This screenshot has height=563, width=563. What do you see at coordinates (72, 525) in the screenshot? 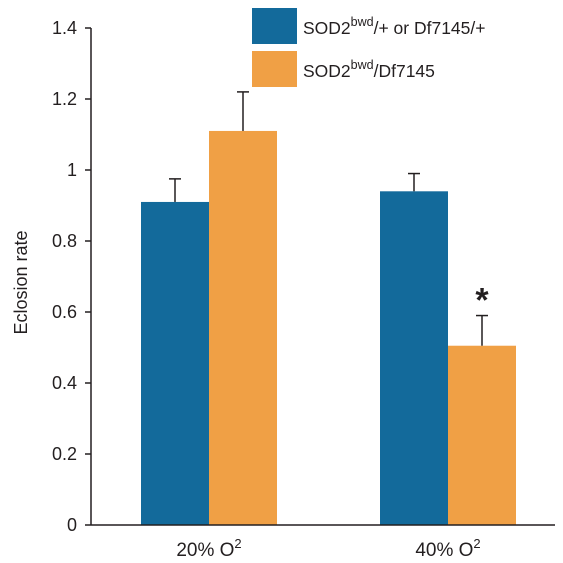
I see `y-tick-label: 0` at bounding box center [72, 525].